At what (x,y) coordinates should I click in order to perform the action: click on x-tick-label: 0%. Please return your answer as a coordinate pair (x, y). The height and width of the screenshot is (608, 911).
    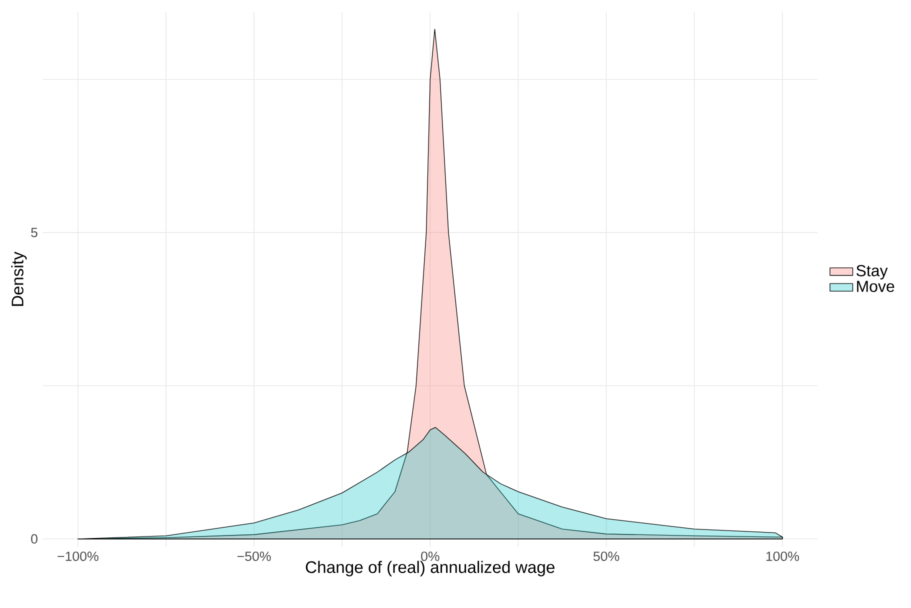
    Looking at the image, I should click on (430, 556).